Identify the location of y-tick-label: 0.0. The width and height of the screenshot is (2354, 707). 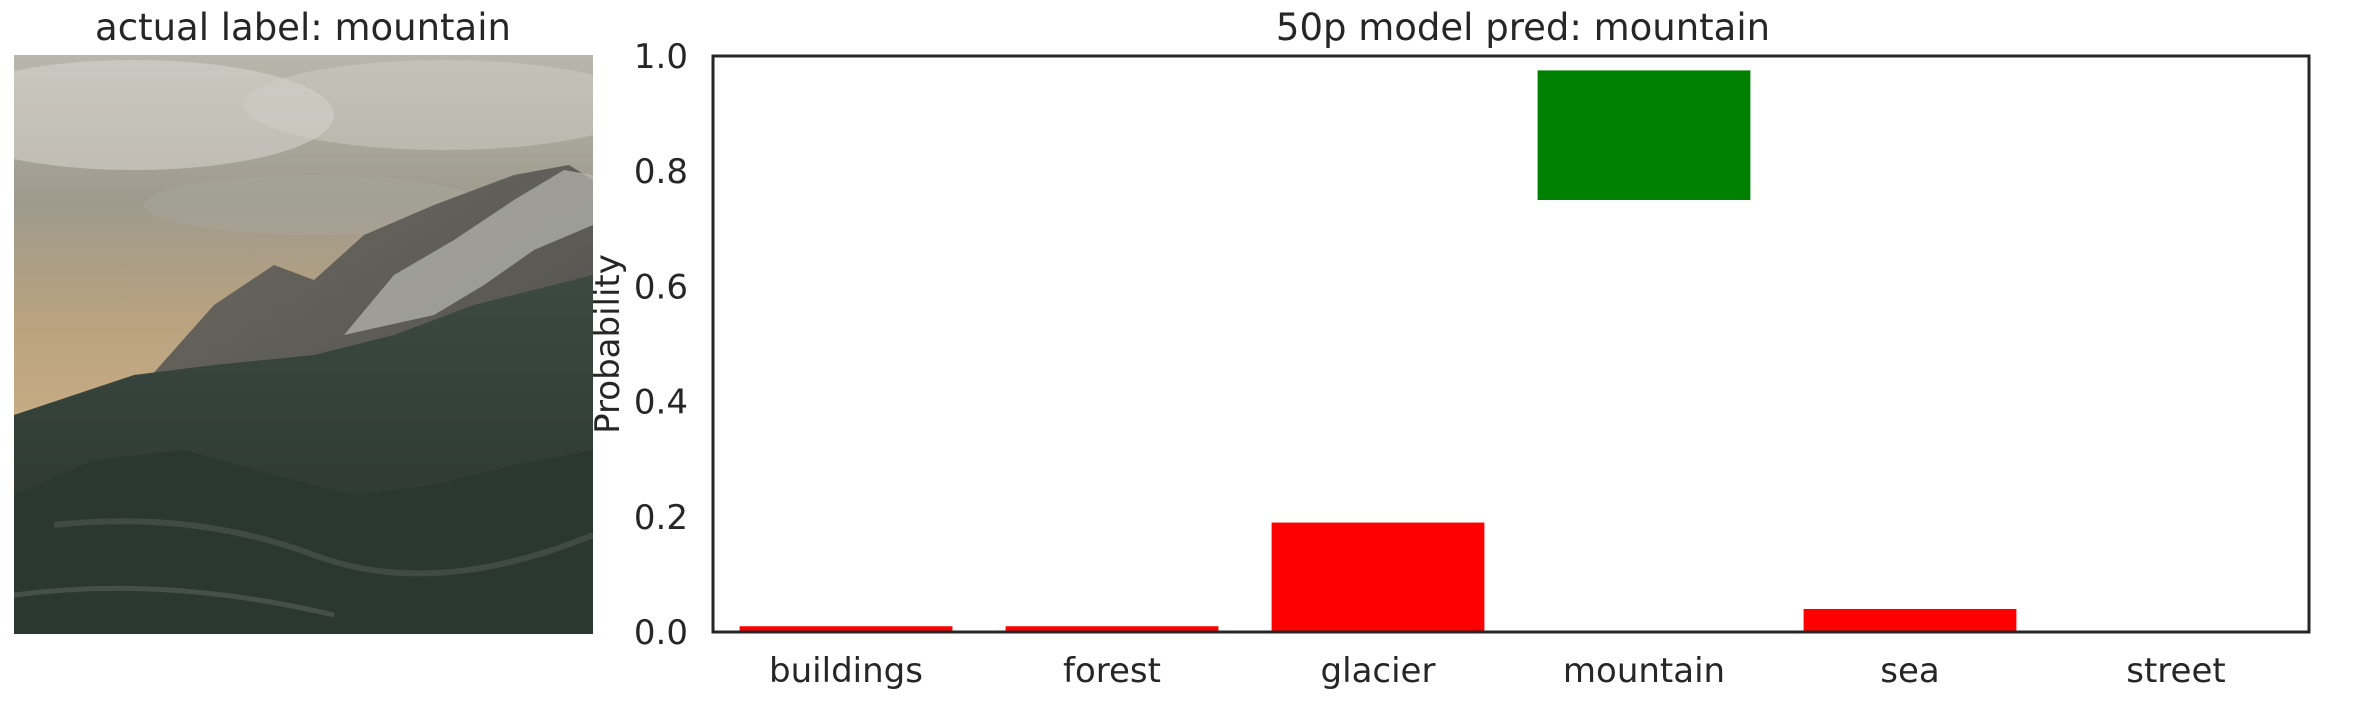
(661, 633).